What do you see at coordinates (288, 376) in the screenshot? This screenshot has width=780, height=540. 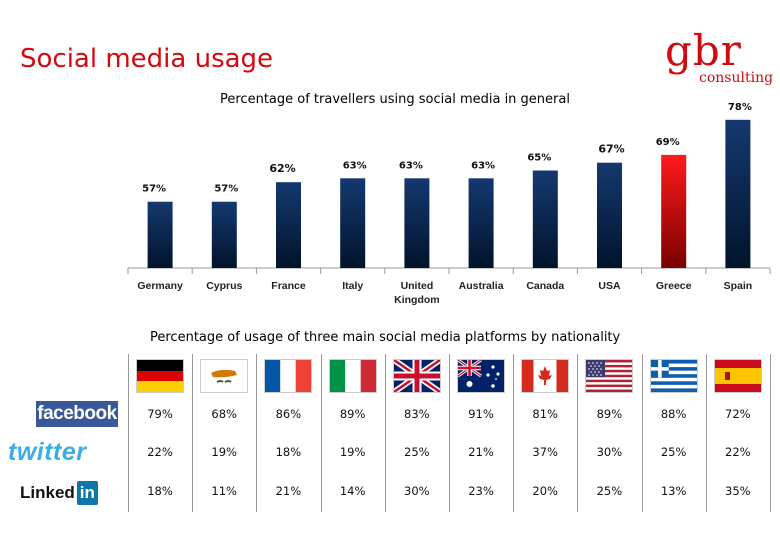 I see `france-flag` at bounding box center [288, 376].